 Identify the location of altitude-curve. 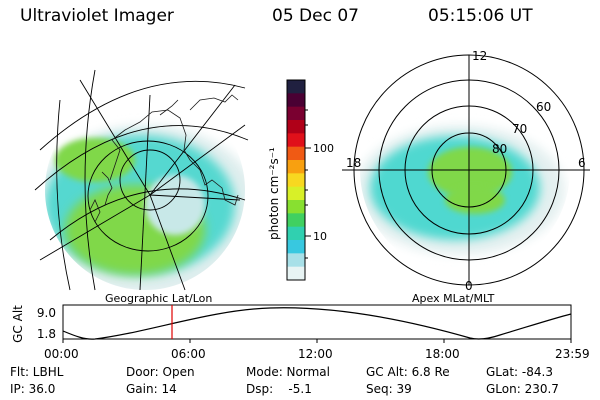
(317, 323).